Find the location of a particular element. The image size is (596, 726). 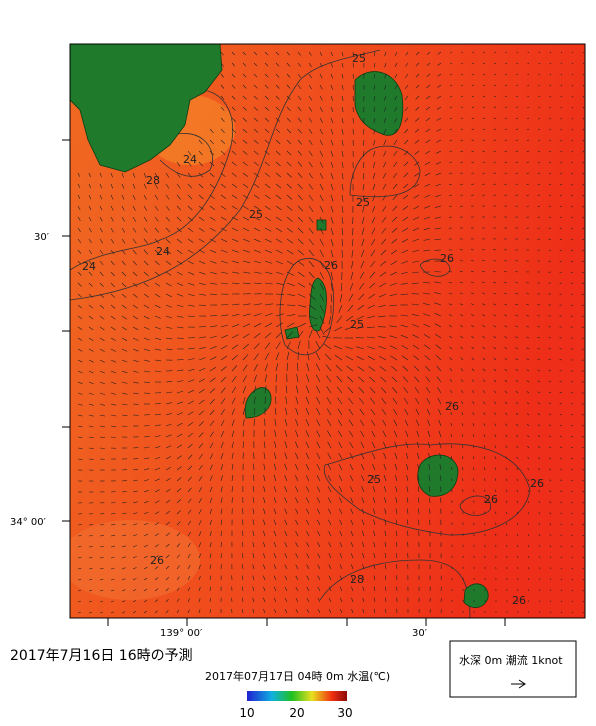

legend-box is located at coordinates (513, 669).